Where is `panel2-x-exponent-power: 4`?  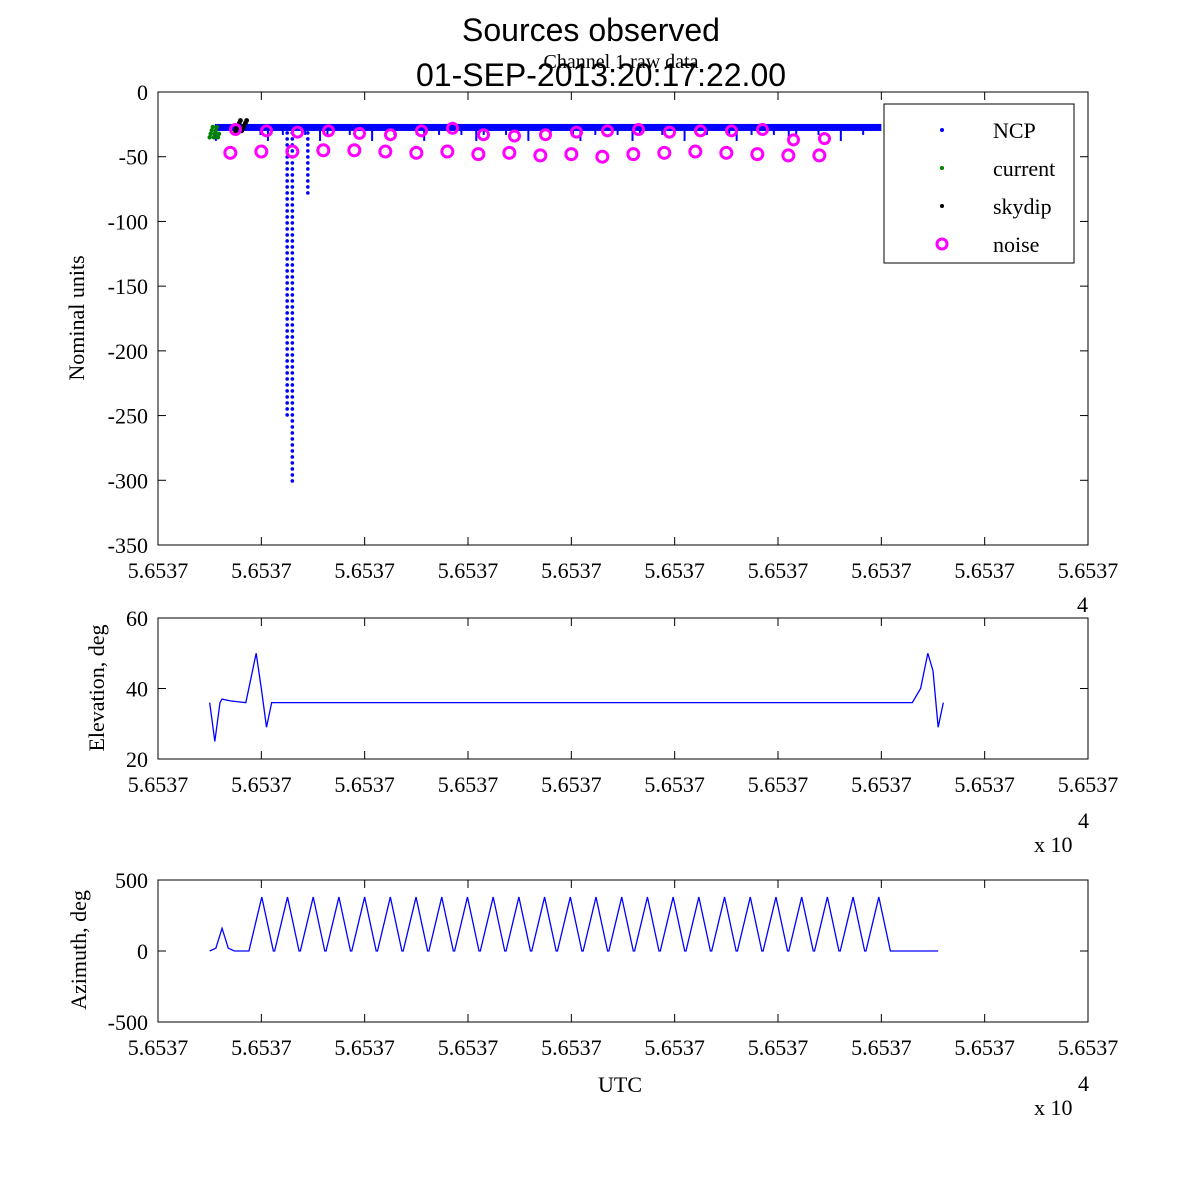
panel2-x-exponent-power: 4 is located at coordinates (1083, 820).